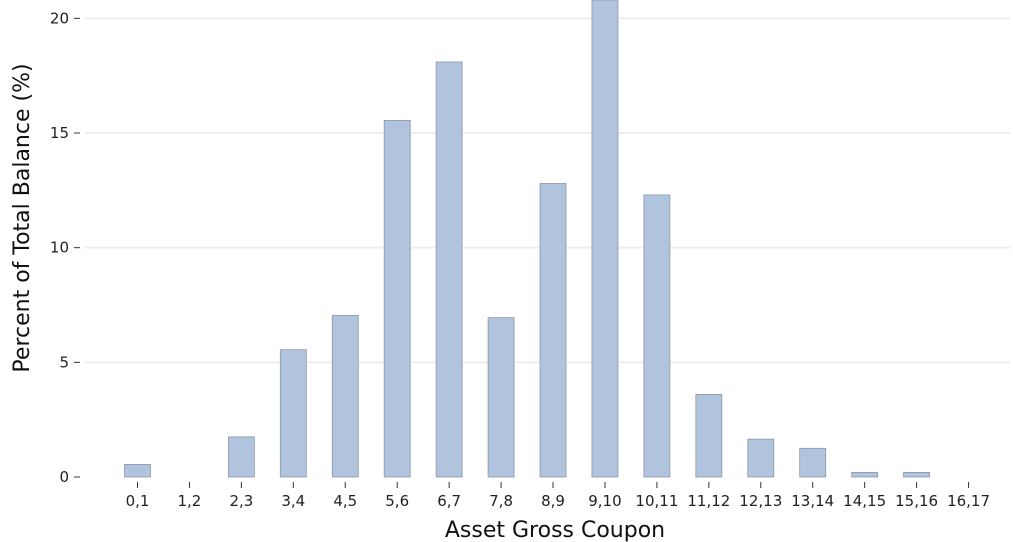 The width and height of the screenshot is (1013, 542). What do you see at coordinates (501, 501) in the screenshot?
I see `x-tick-label: 7,8` at bounding box center [501, 501].